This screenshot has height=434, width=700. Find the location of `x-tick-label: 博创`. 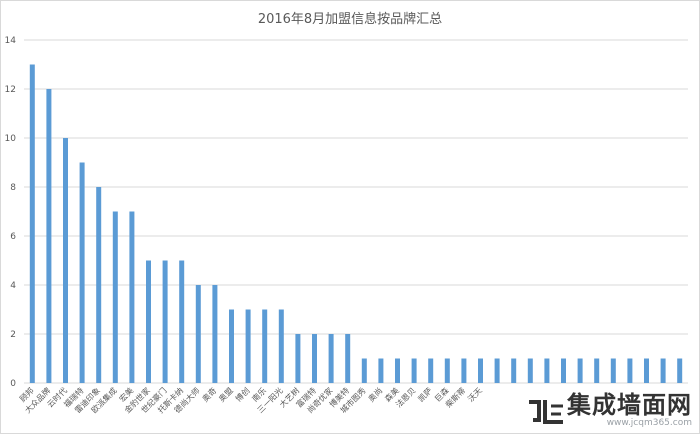

x-tick-label: 博创 is located at coordinates (242, 394).